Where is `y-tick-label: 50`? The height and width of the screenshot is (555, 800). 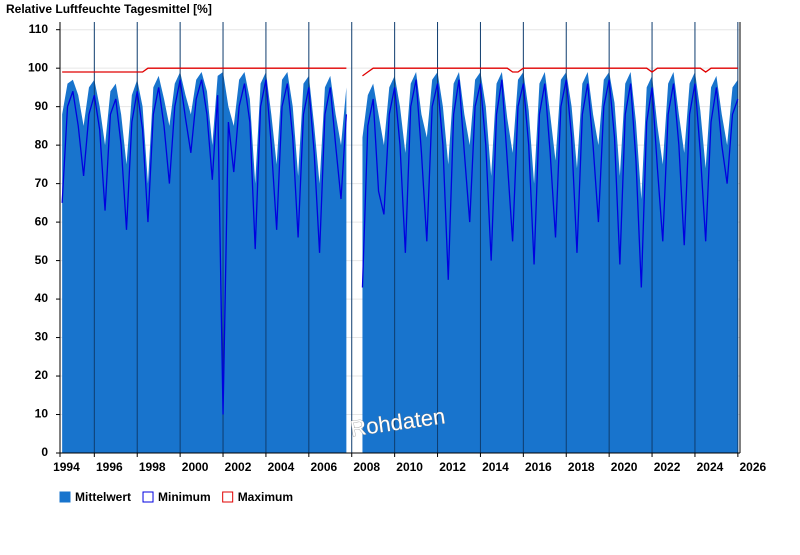
y-tick-label: 50 is located at coordinates (42, 260).